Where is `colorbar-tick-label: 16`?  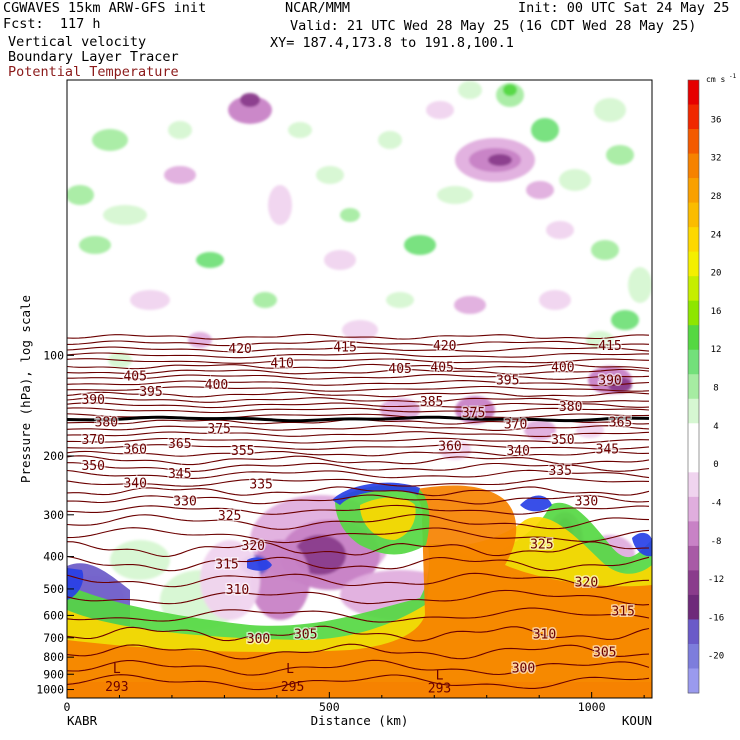 colorbar-tick-label: 16 is located at coordinates (716, 312).